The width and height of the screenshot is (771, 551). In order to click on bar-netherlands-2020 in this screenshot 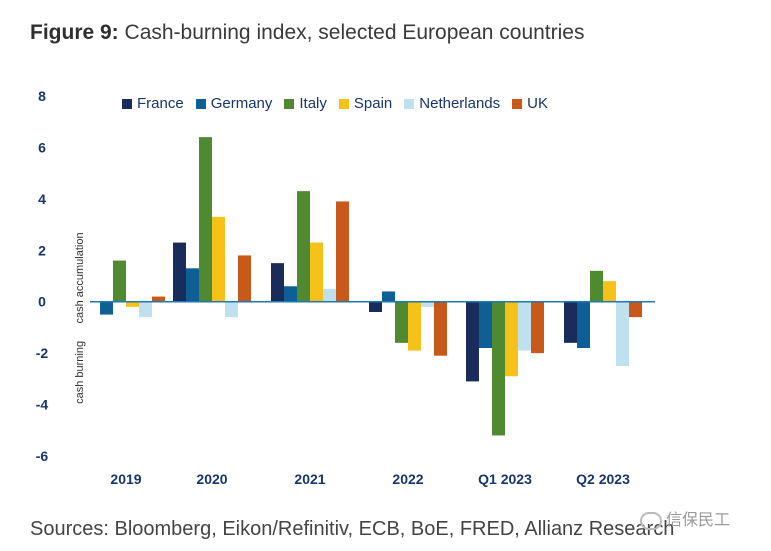, I will do `click(231, 309)`.